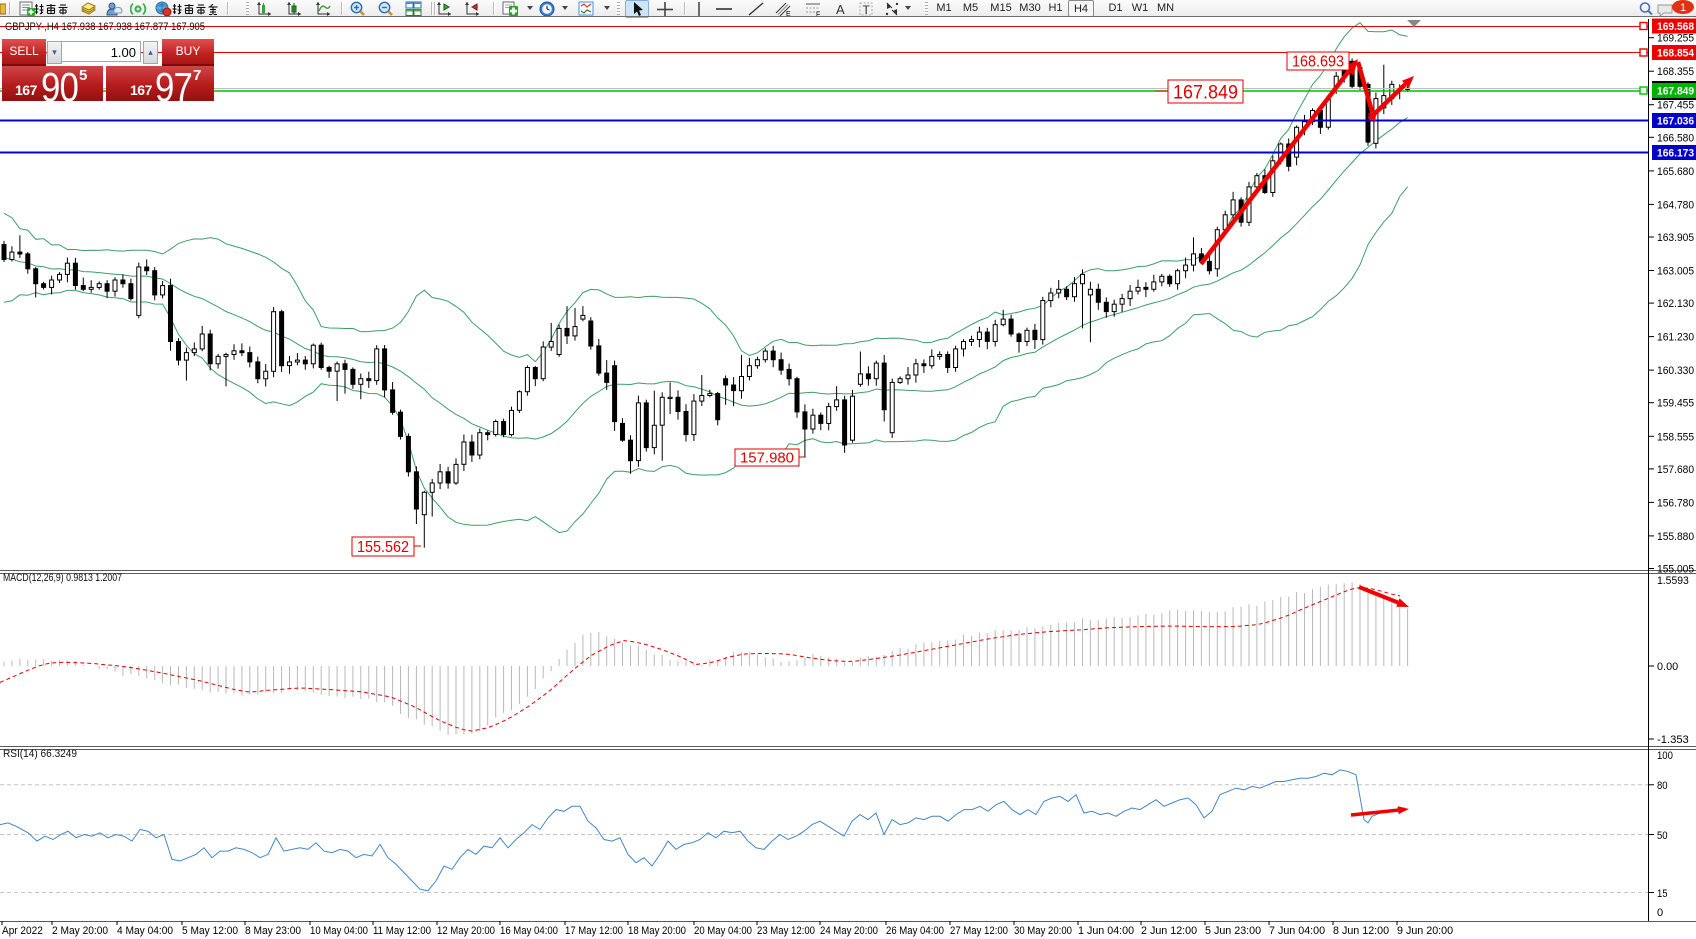 This screenshot has height=939, width=1696. Describe the element at coordinates (979, 931) in the screenshot. I see `svg-text: 27 May 12:00` at that location.